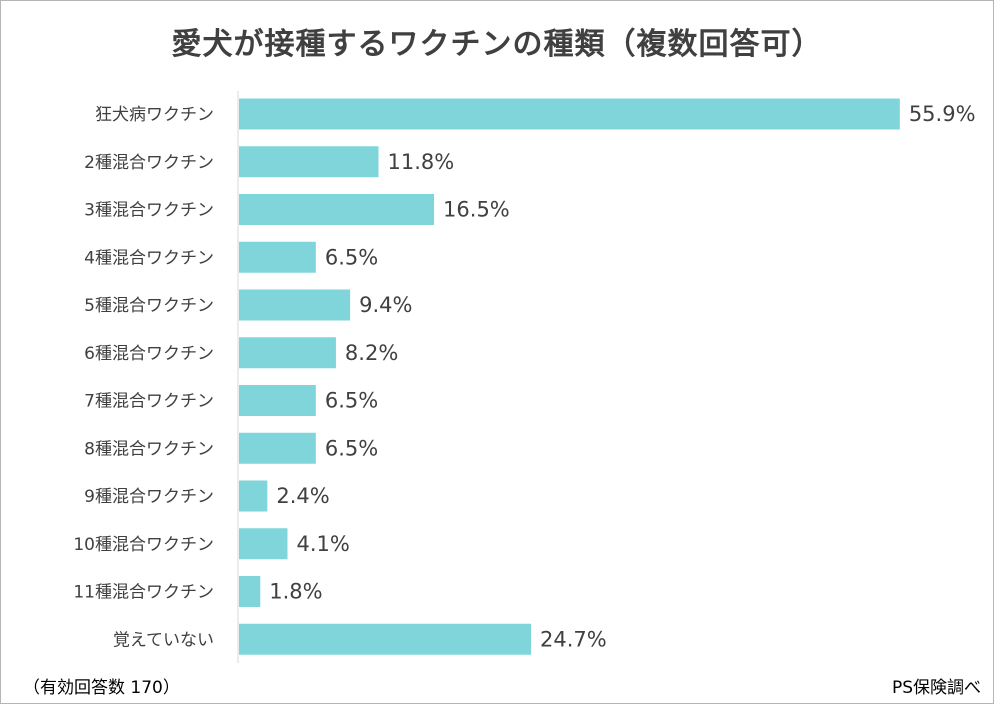  Describe the element at coordinates (302, 496) in the screenshot. I see `value-label: 2.4%` at that location.